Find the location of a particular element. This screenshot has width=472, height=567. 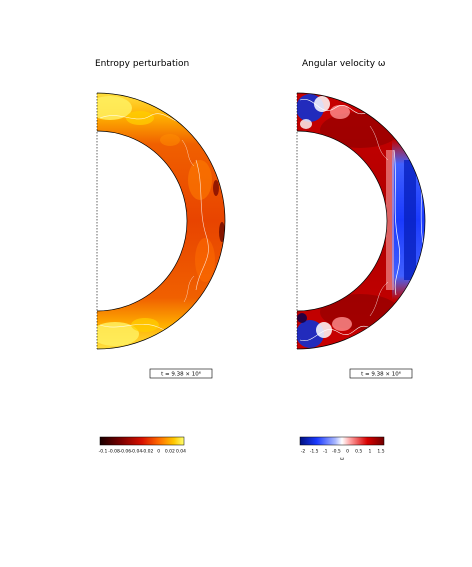

angular-velocity-outer-boundary is located at coordinates (361, 221).